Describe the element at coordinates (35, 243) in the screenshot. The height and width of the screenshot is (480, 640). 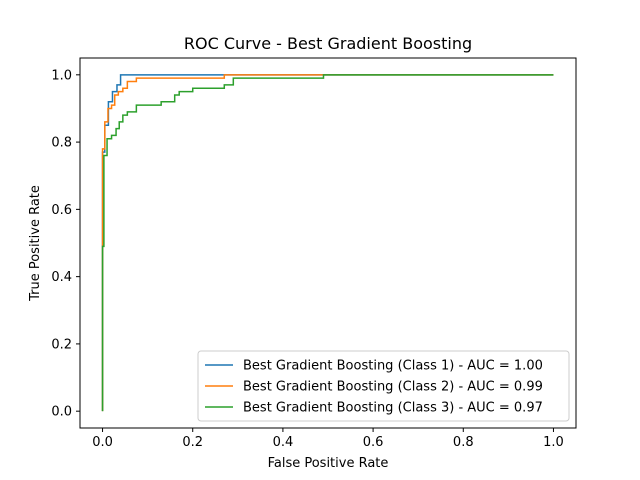
I see `y-axis-label: True Positive Rate` at that location.